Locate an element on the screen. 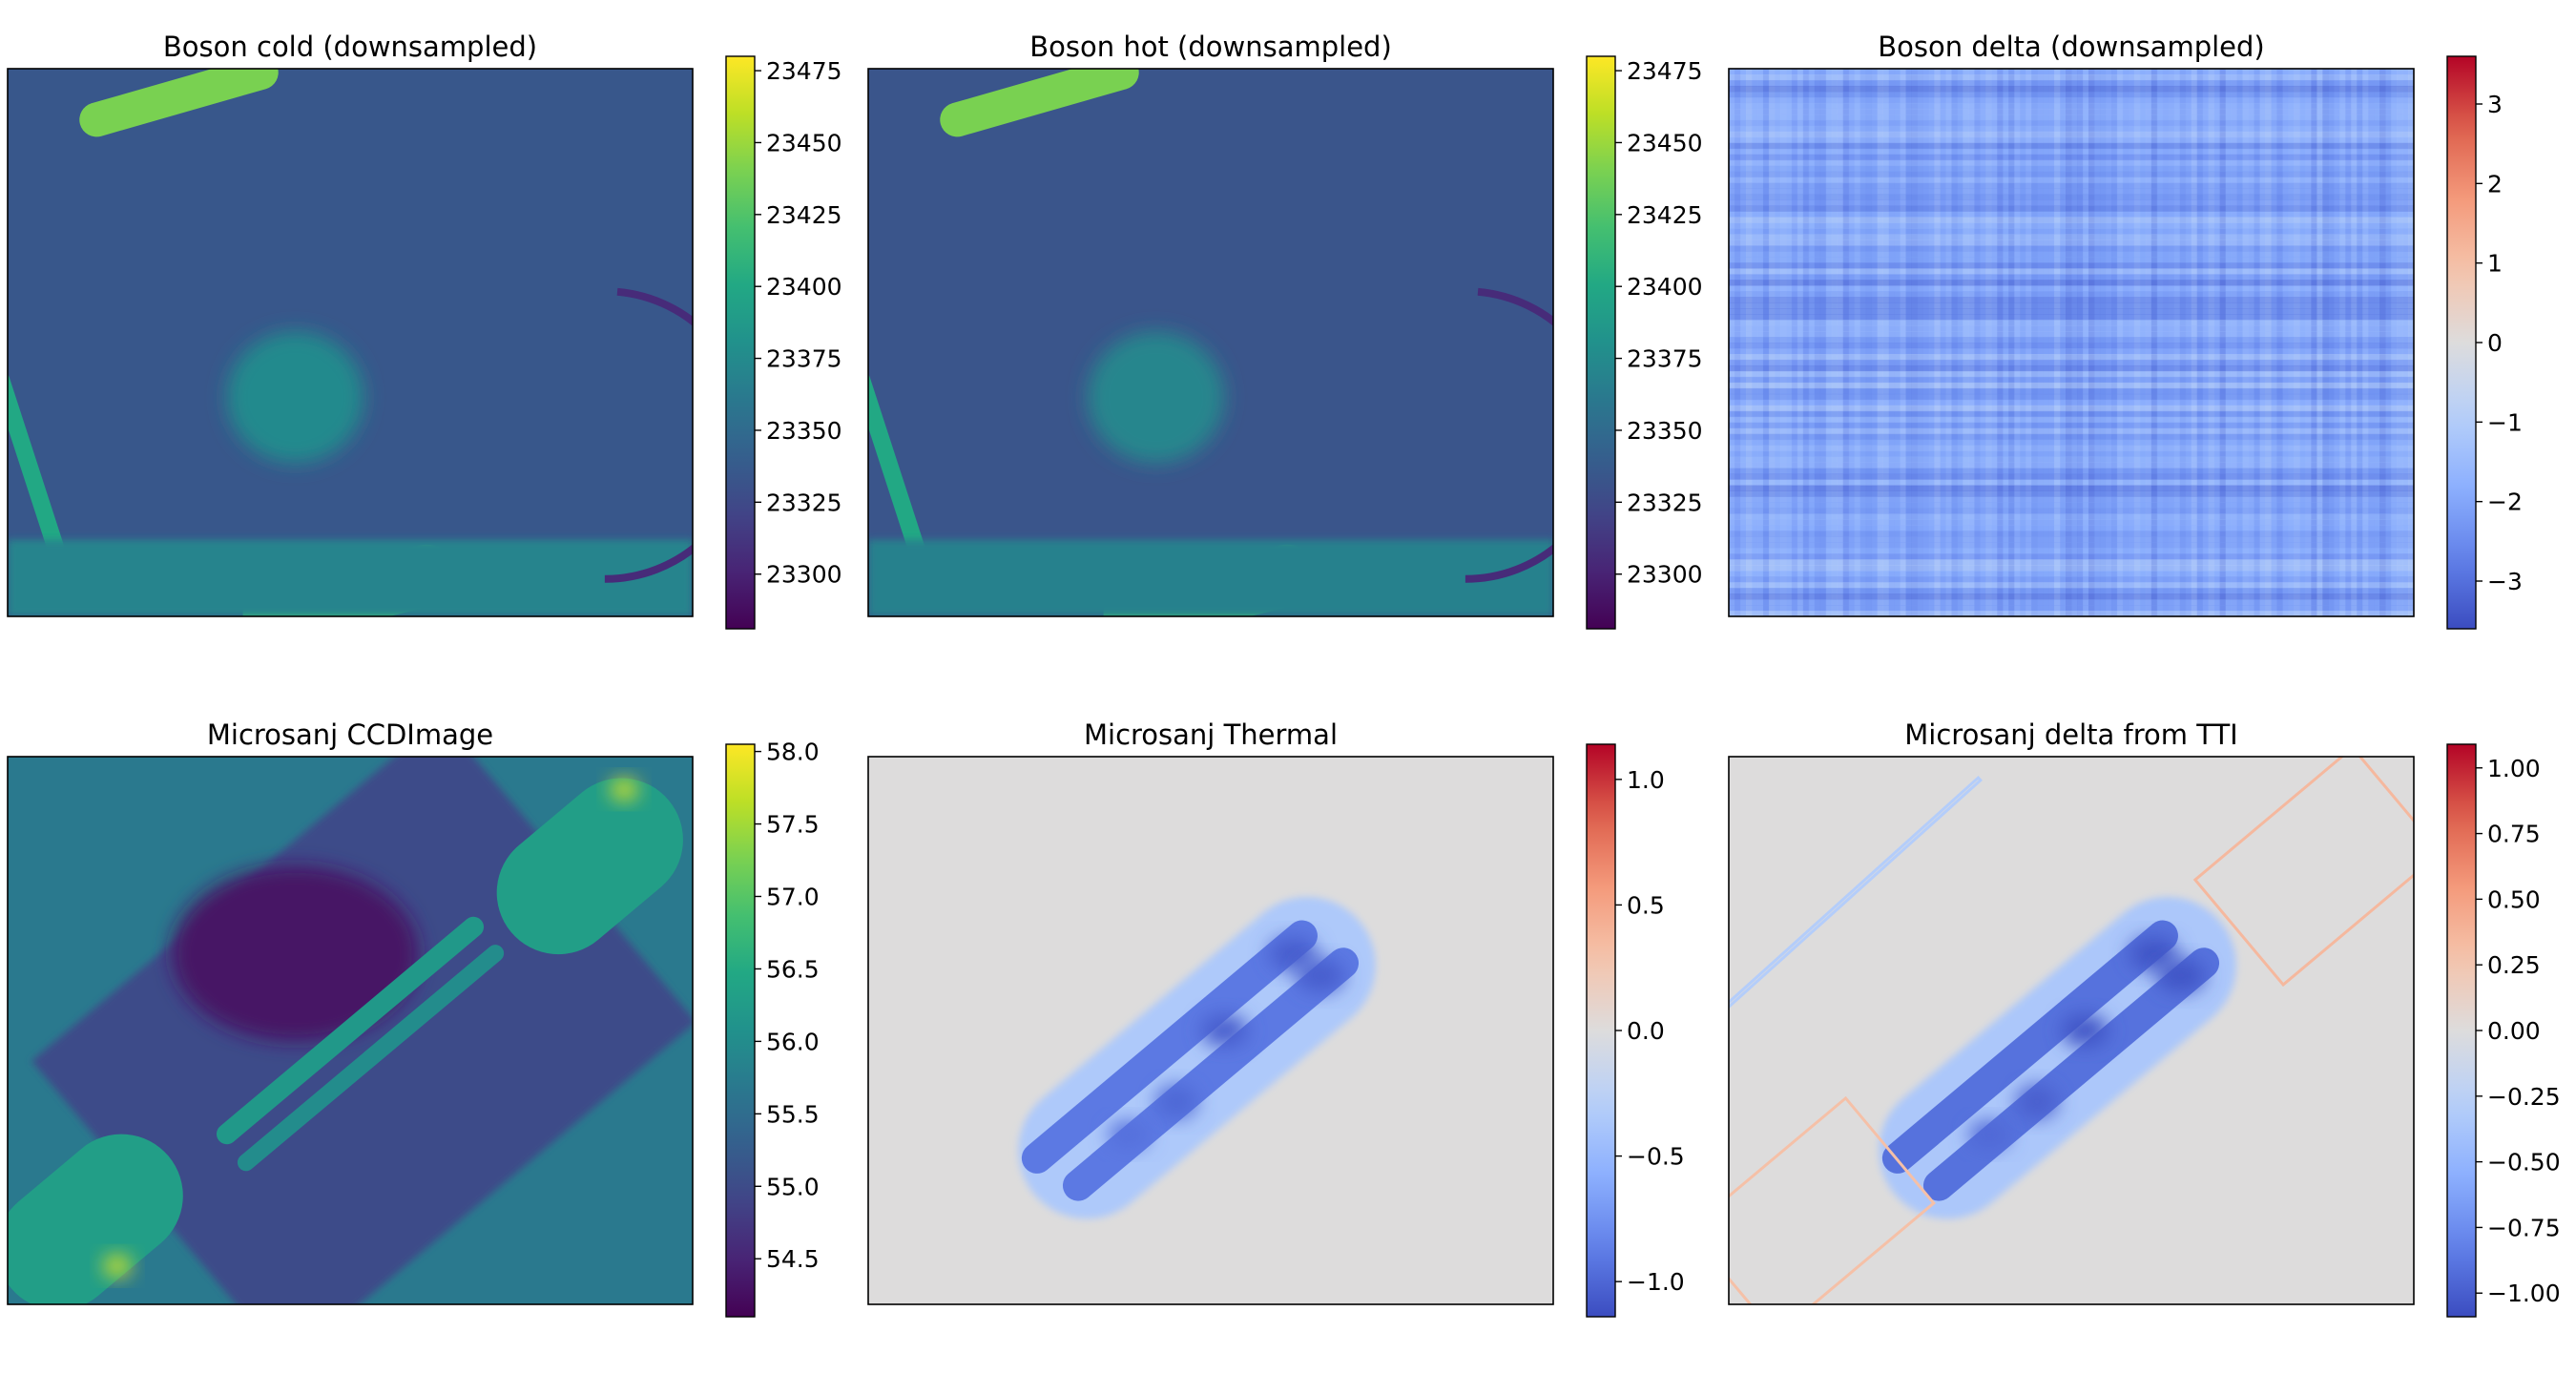  colorbar-tick-label: 57.5 is located at coordinates (793, 825).